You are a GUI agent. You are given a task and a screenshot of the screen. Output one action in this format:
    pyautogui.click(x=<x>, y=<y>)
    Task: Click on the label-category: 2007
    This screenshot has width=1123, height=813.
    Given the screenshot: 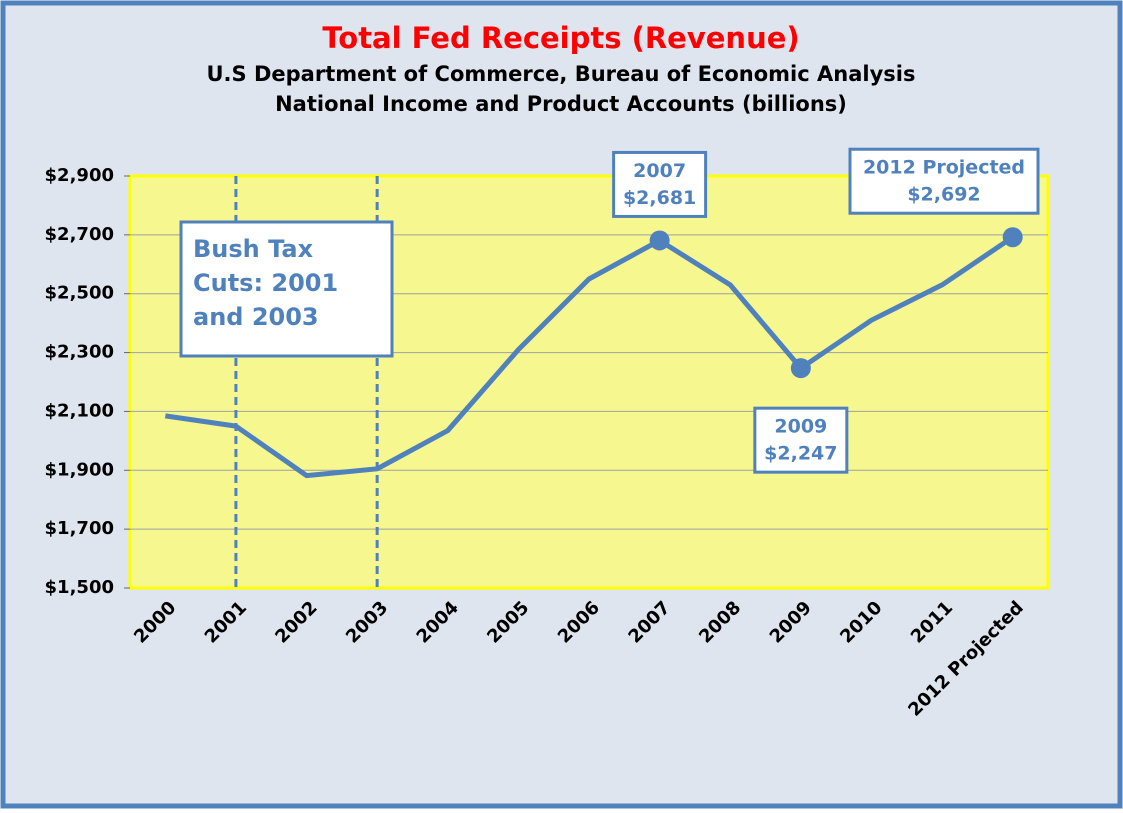 What is the action you would take?
    pyautogui.click(x=659, y=171)
    